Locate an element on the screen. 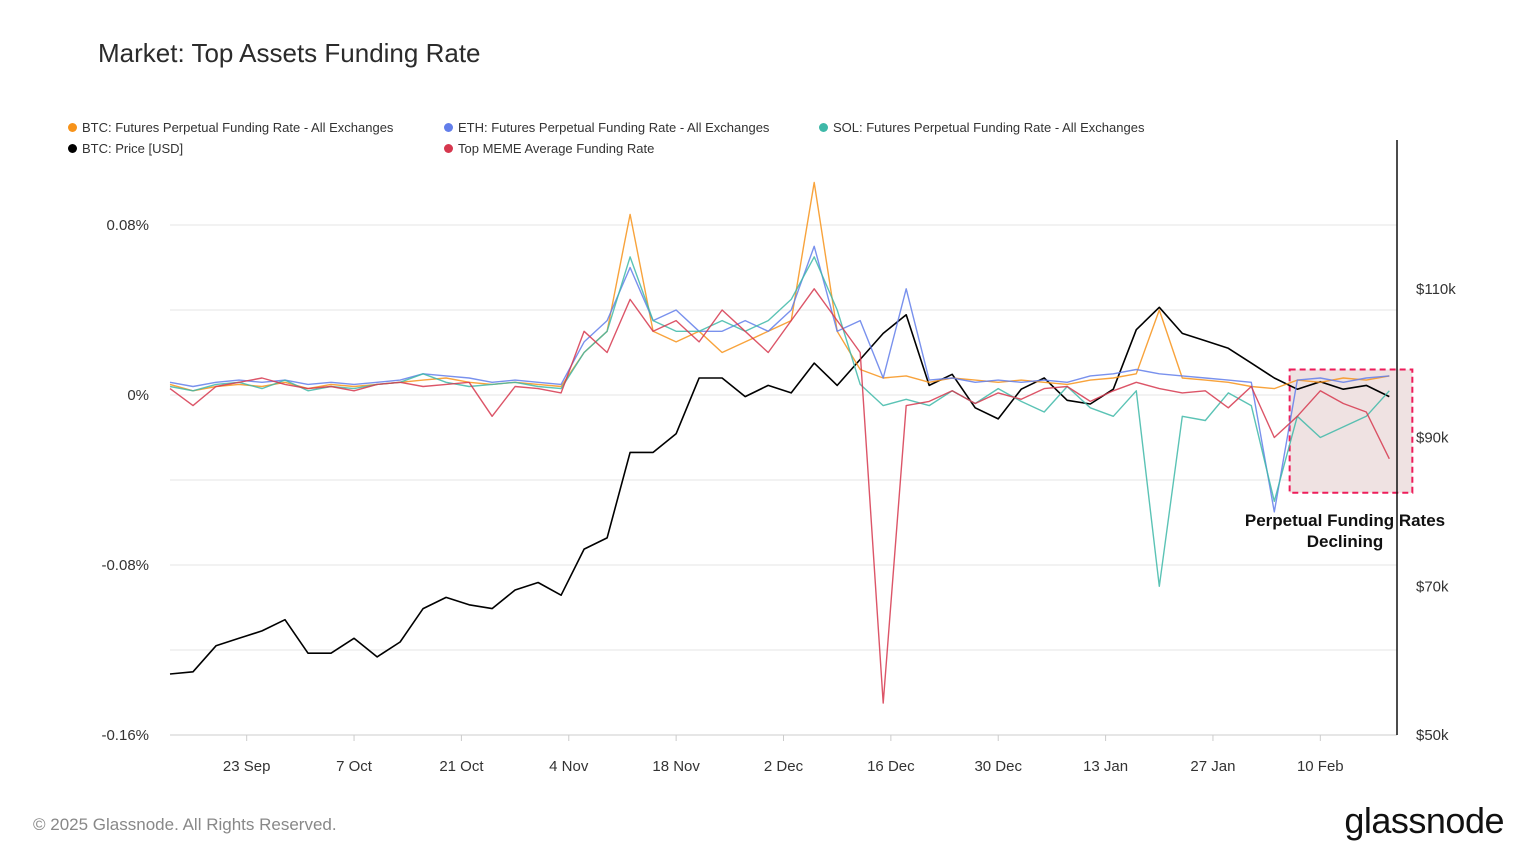 The height and width of the screenshot is (864, 1536). x-tick-label: 4 Nov is located at coordinates (569, 766).